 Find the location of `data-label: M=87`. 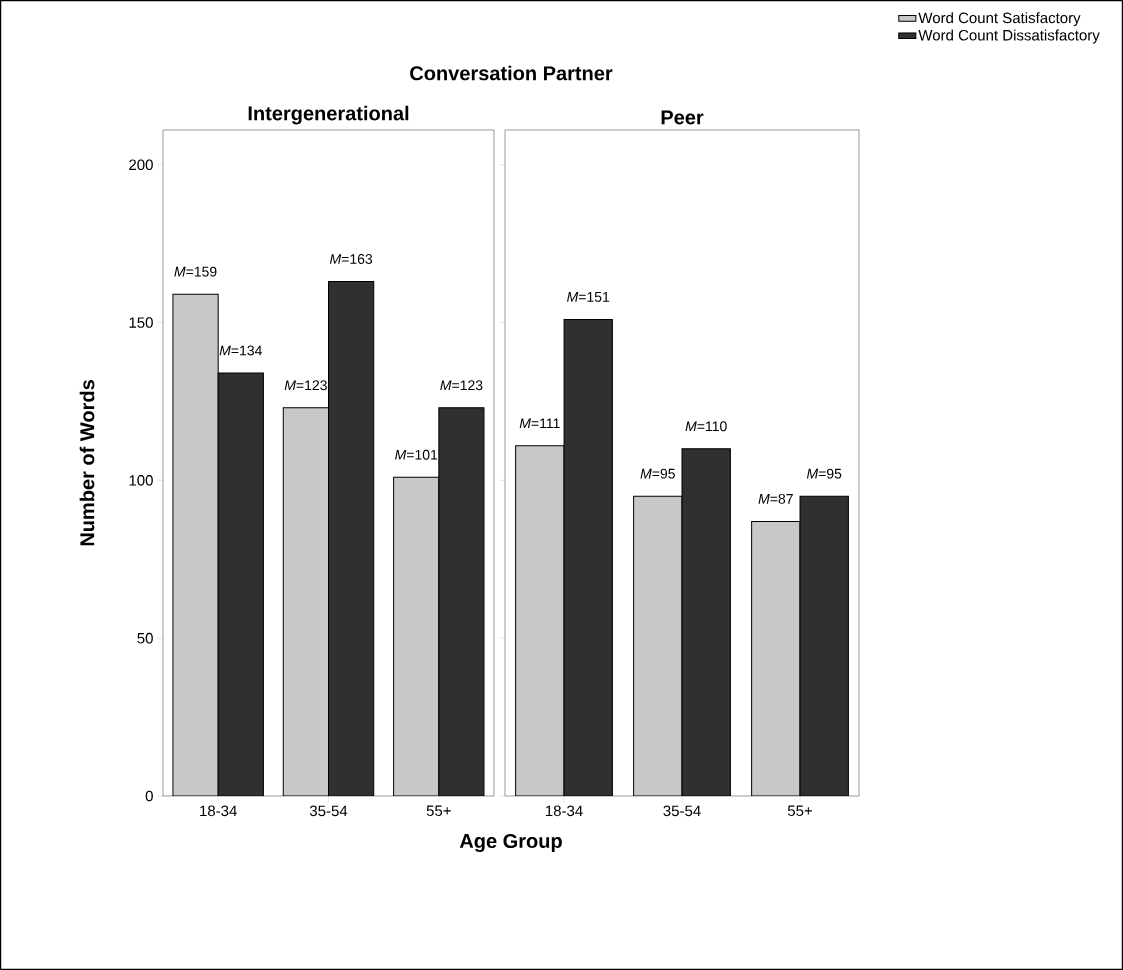

data-label: M=87 is located at coordinates (775, 498).